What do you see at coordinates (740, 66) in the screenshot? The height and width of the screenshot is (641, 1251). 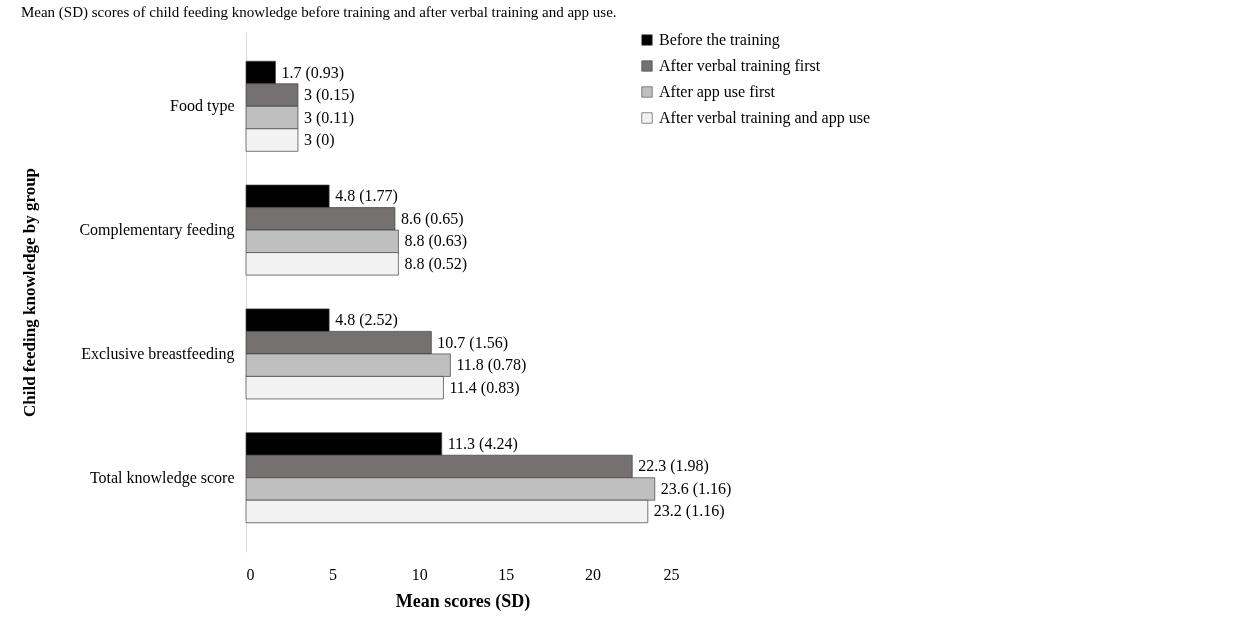 I see `legend-label: After verbal training first` at bounding box center [740, 66].